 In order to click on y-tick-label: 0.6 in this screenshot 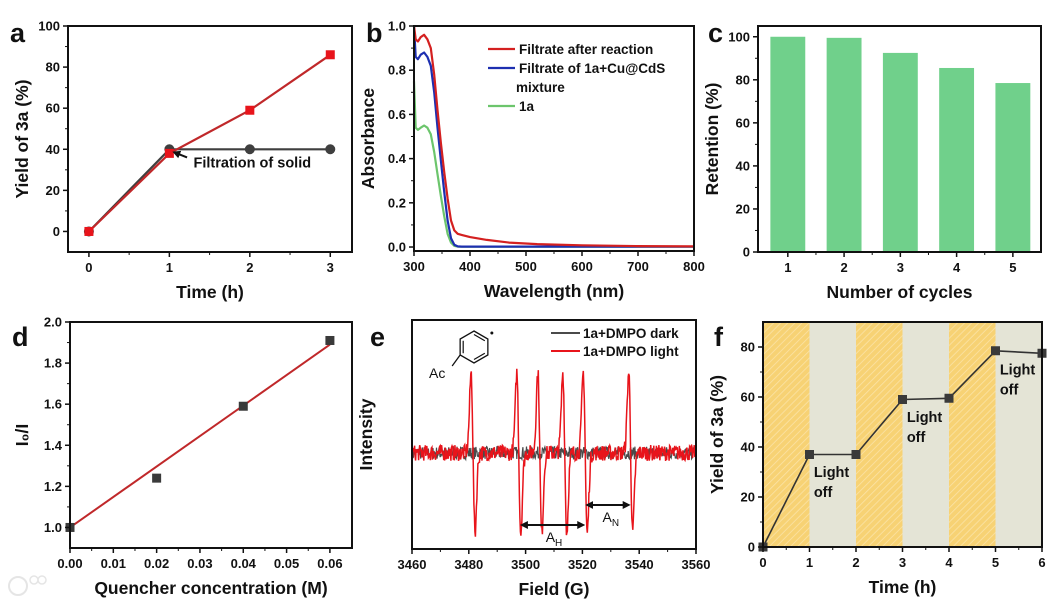, I will do `click(397, 114)`.